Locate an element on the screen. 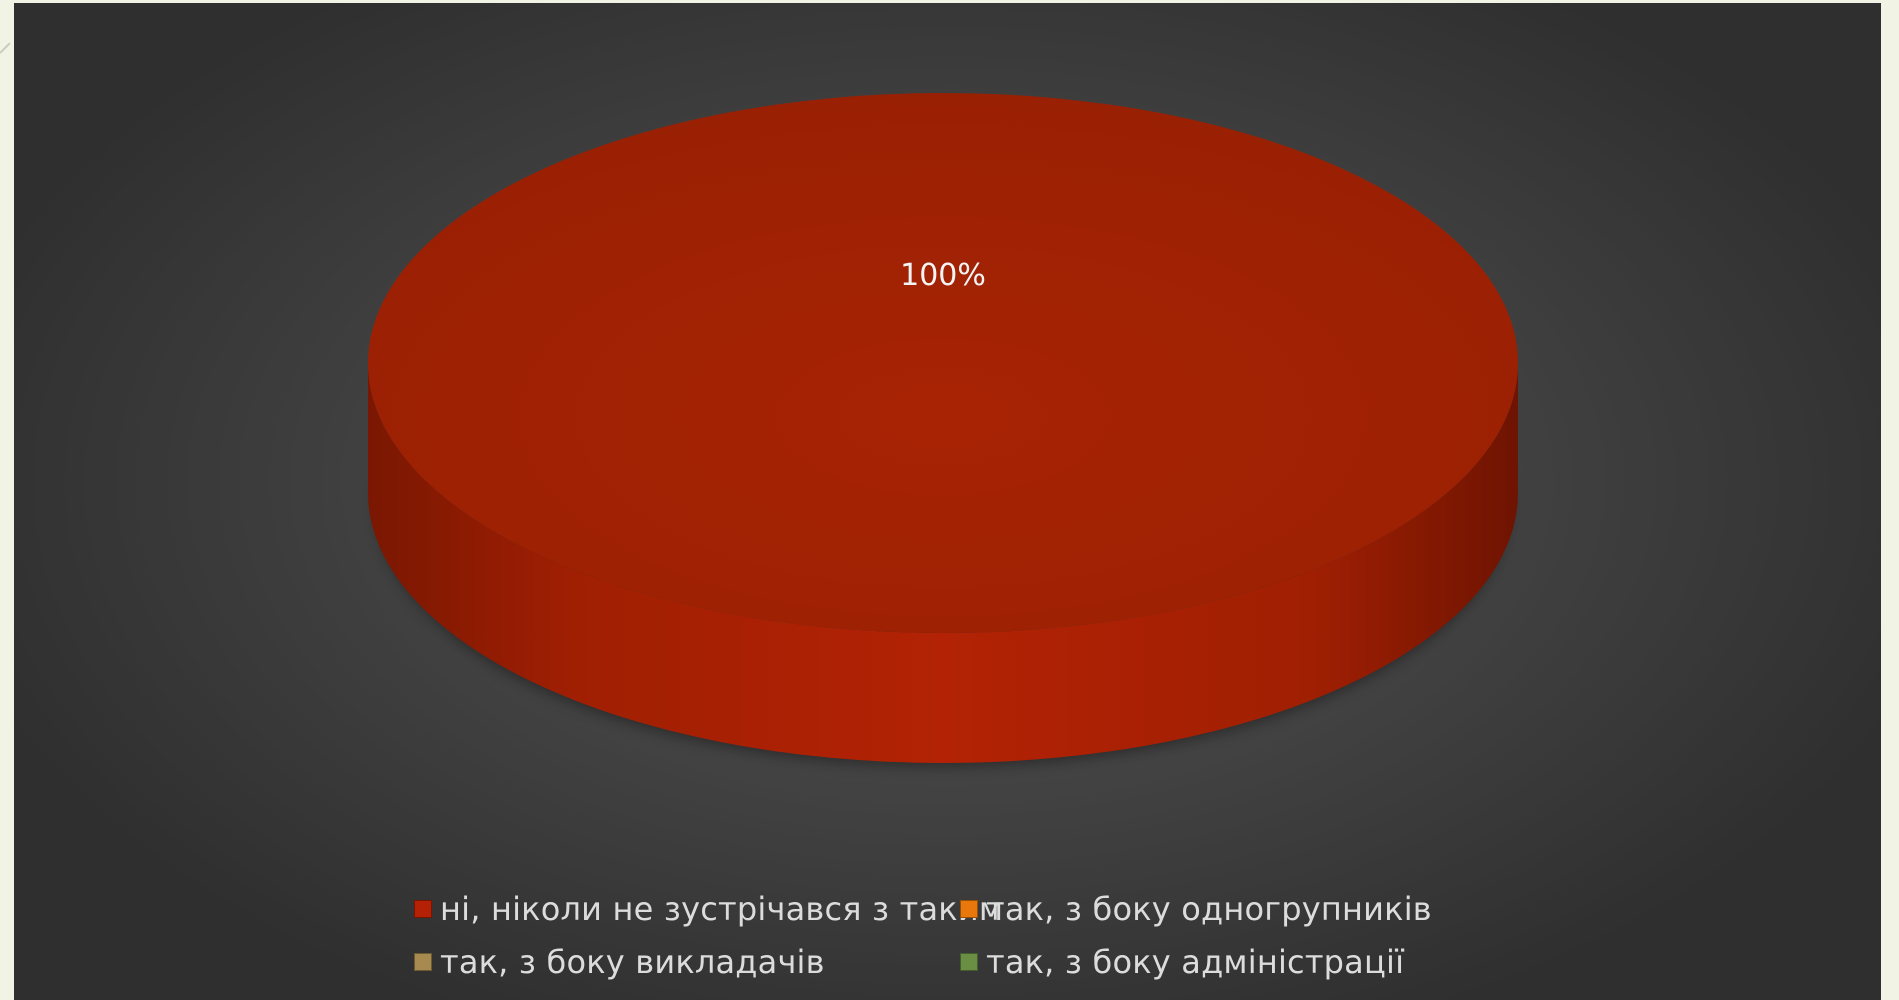 The width and height of the screenshot is (1899, 1000). legend-item-administration: так, з боку адміністрації is located at coordinates (1182, 962).